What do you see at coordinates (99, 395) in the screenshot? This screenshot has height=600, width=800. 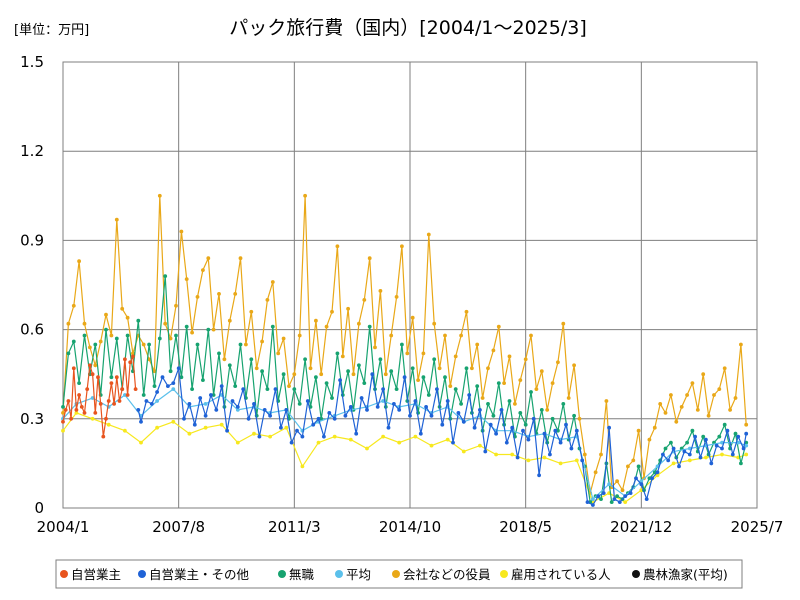 I see `series-line` at bounding box center [99, 395].